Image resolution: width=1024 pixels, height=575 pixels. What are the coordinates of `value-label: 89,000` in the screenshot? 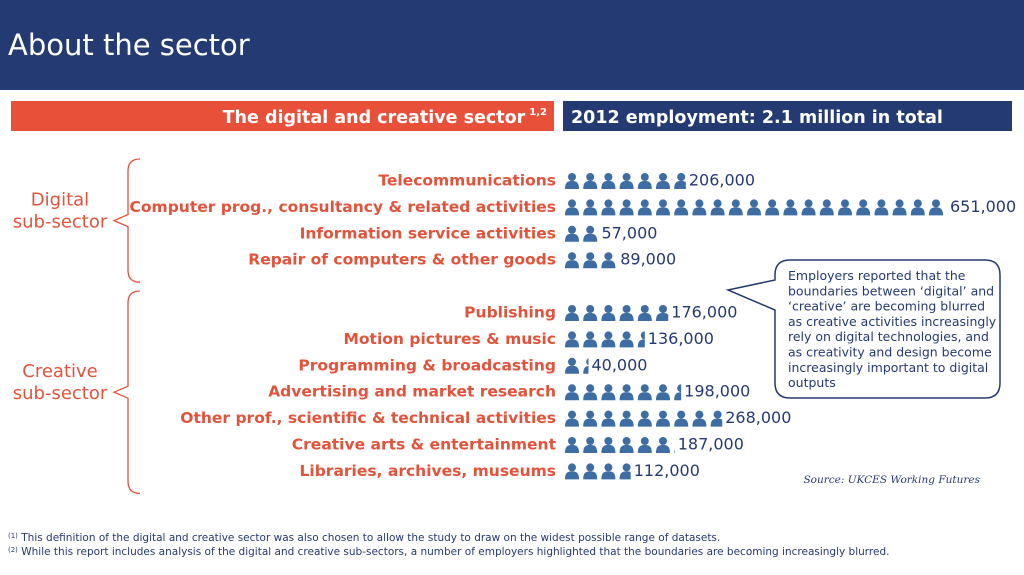 It's located at (648, 259).